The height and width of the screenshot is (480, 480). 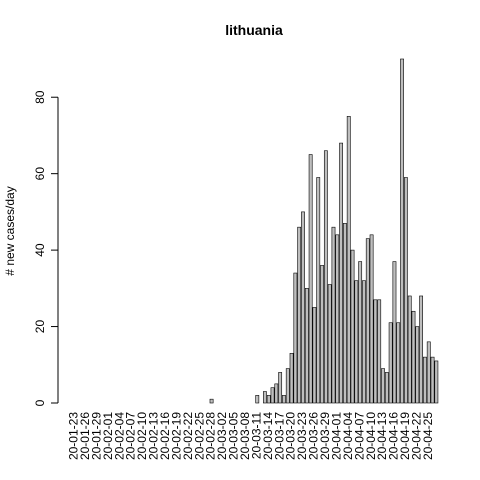 What do you see at coordinates (165, 436) in the screenshot?
I see `x-tick-label: 20-02-16` at bounding box center [165, 436].